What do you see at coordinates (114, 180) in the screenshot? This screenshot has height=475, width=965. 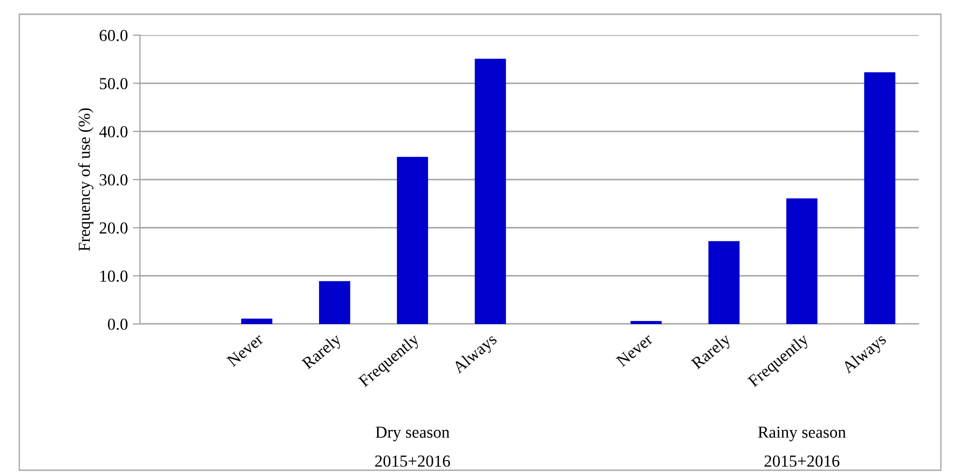 I see `y-tick-label: 30.0` at bounding box center [114, 180].